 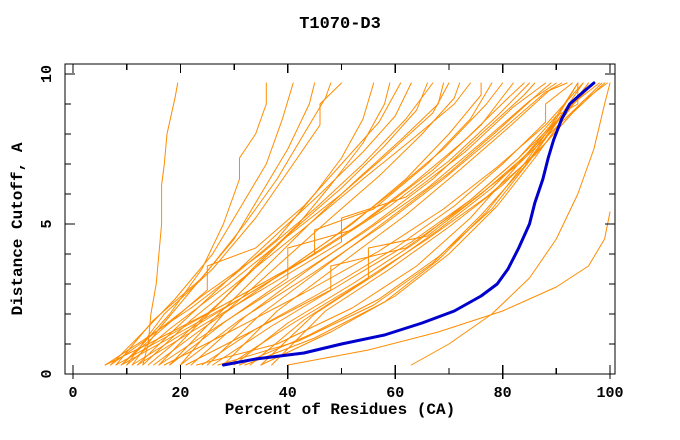 What do you see at coordinates (395, 393) in the screenshot?
I see `x-tick-label: 60` at bounding box center [395, 393].